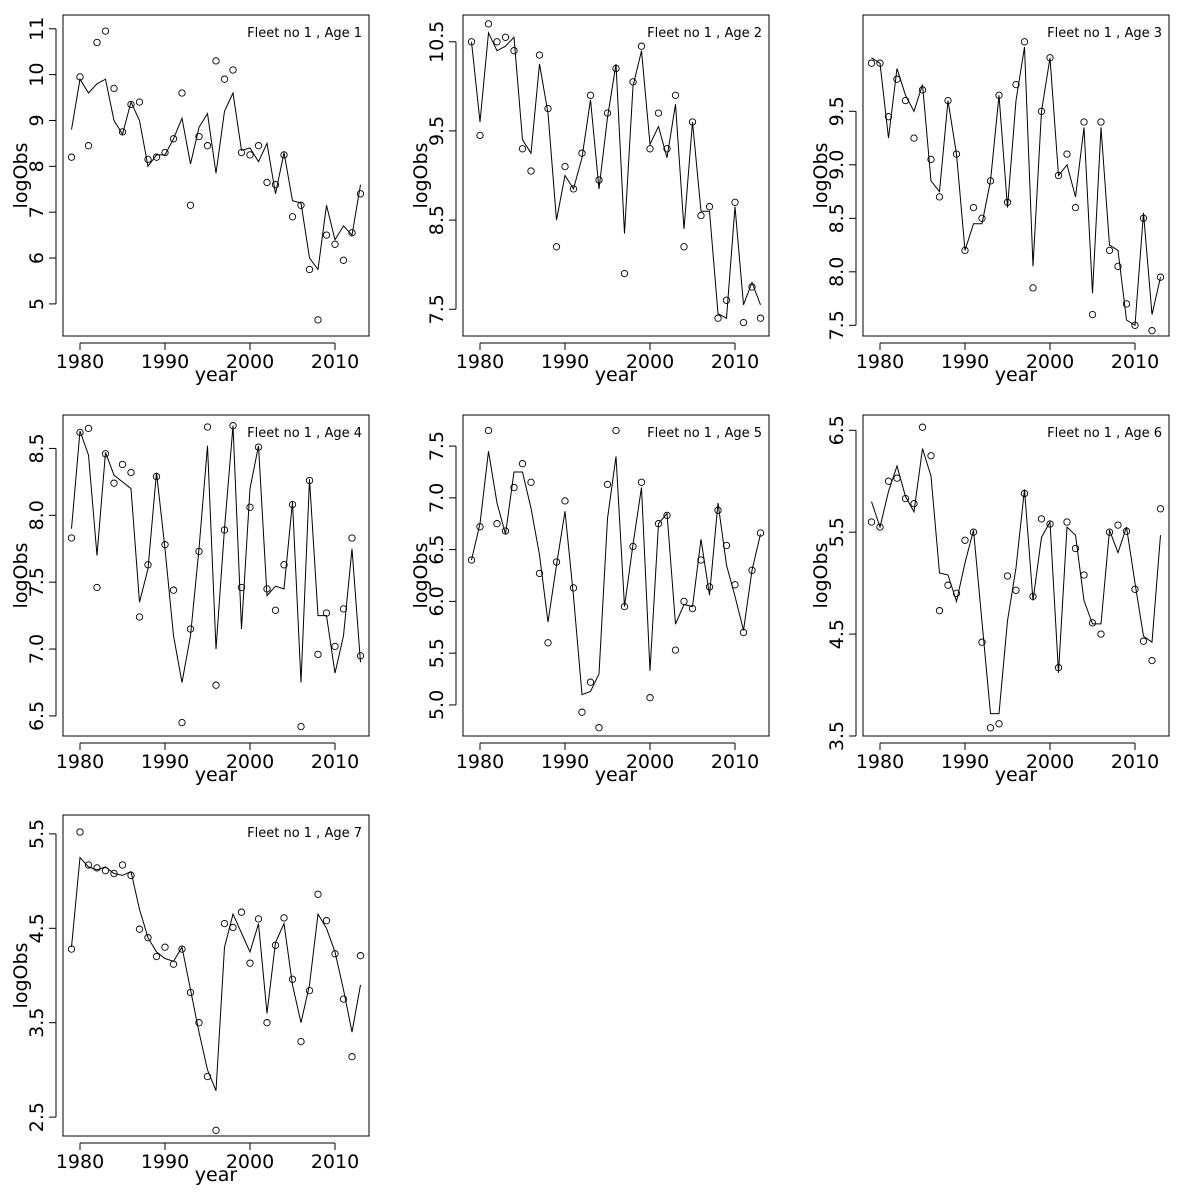 Image resolution: width=1200 pixels, height=1200 pixels. Describe the element at coordinates (837, 736) in the screenshot. I see `y-tick-label: 3.5` at that location.